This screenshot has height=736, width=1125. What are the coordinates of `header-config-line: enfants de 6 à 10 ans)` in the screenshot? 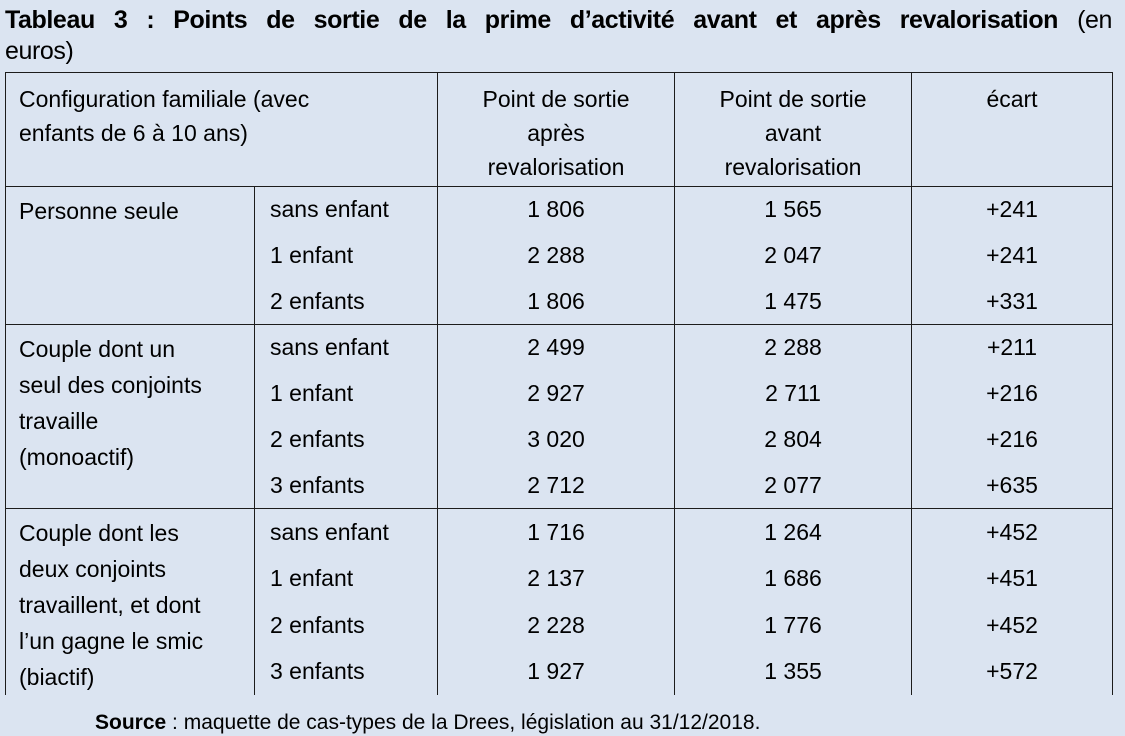 It's located at (133, 133).